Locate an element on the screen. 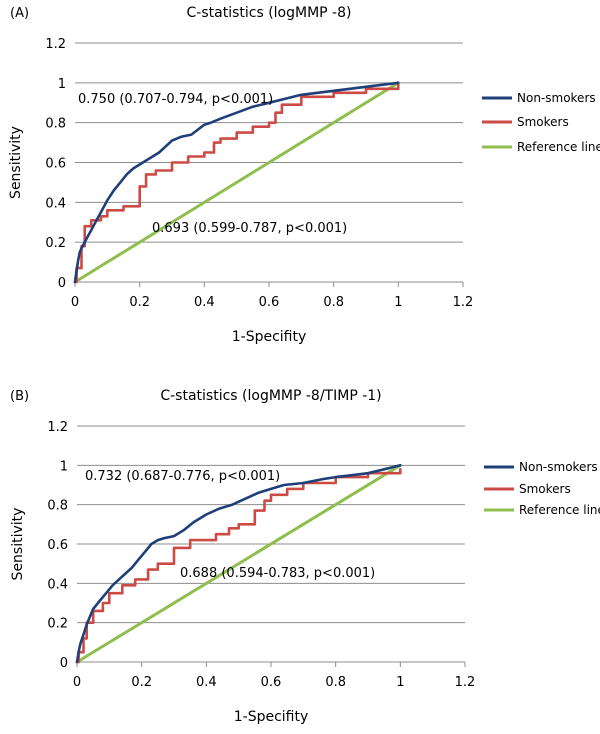  panel-label: (A) is located at coordinates (19, 13).